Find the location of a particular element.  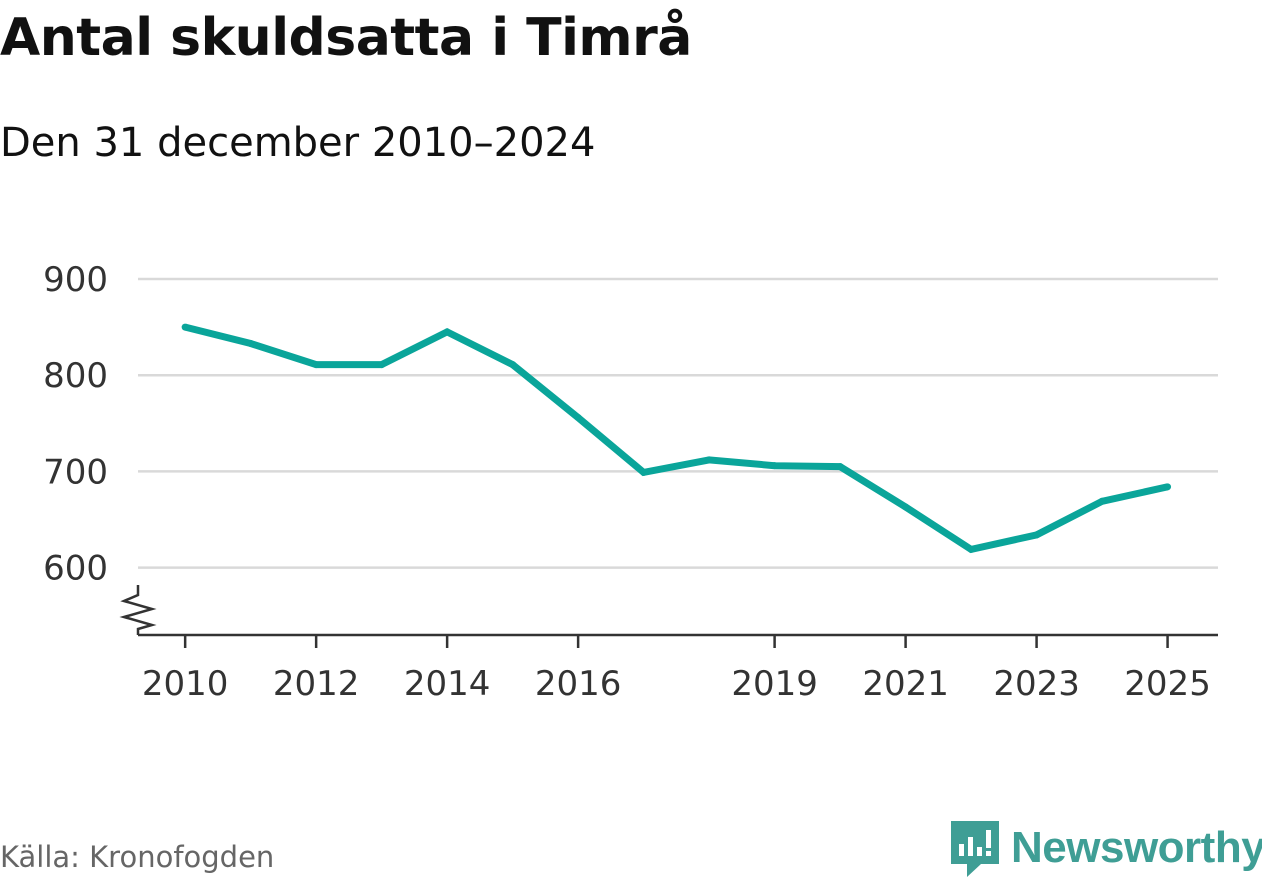

x-tick-label-2014: 2014 is located at coordinates (447, 684).